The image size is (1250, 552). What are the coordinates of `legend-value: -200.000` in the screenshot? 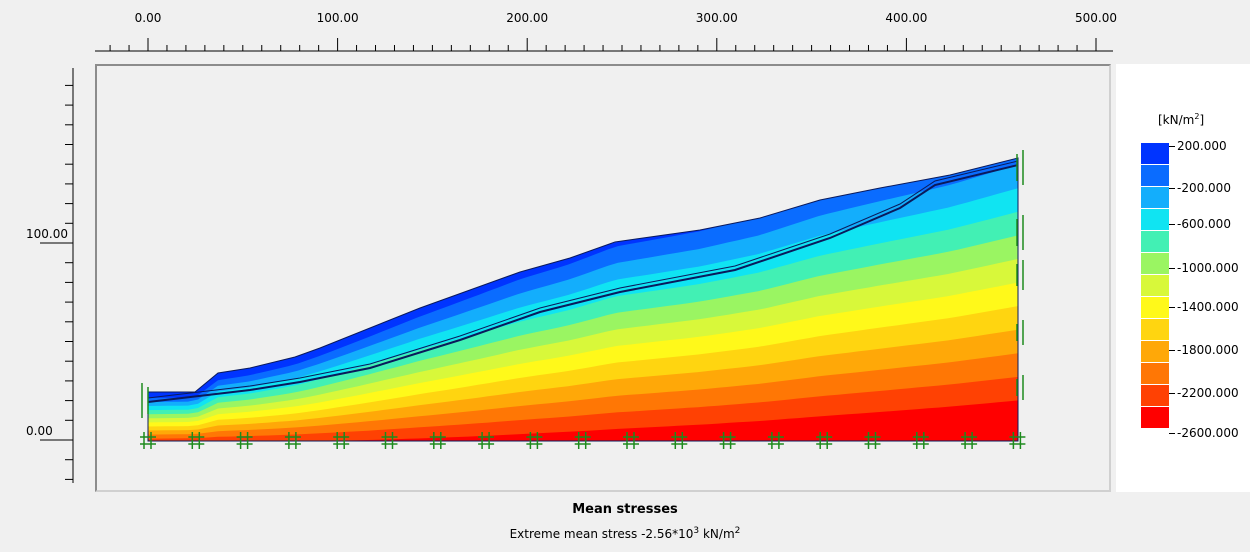 It's located at (1204, 188).